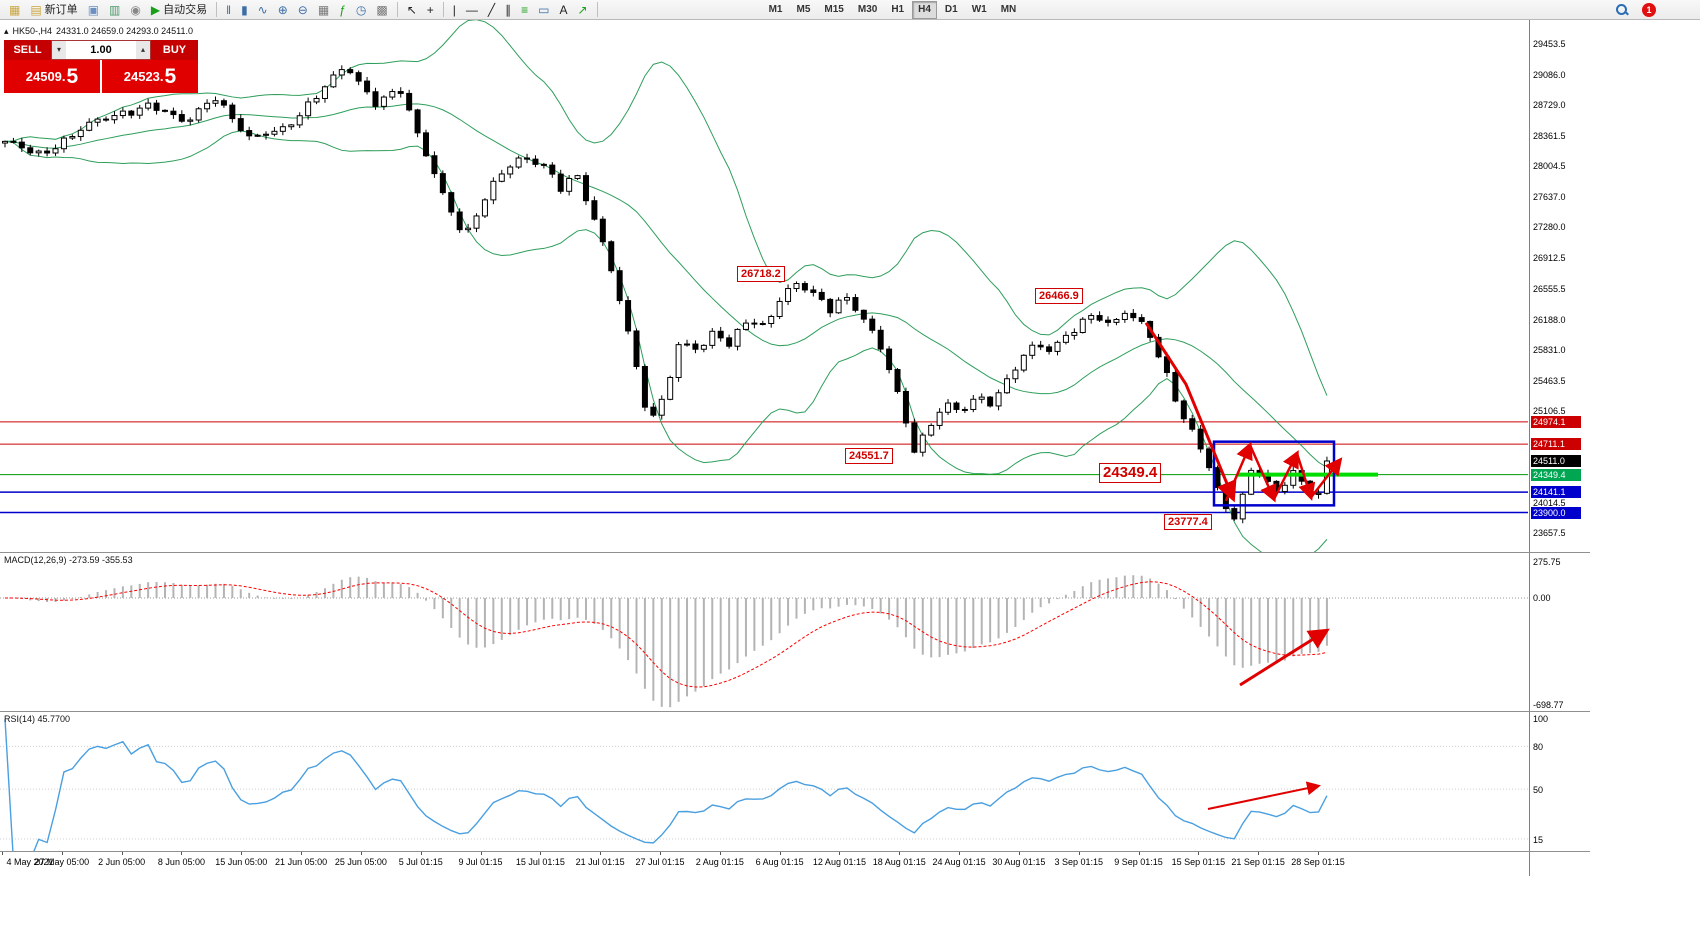 This screenshot has height=939, width=1700. What do you see at coordinates (1190, 412) in the screenshot?
I see `downtrend-arrow` at bounding box center [1190, 412].